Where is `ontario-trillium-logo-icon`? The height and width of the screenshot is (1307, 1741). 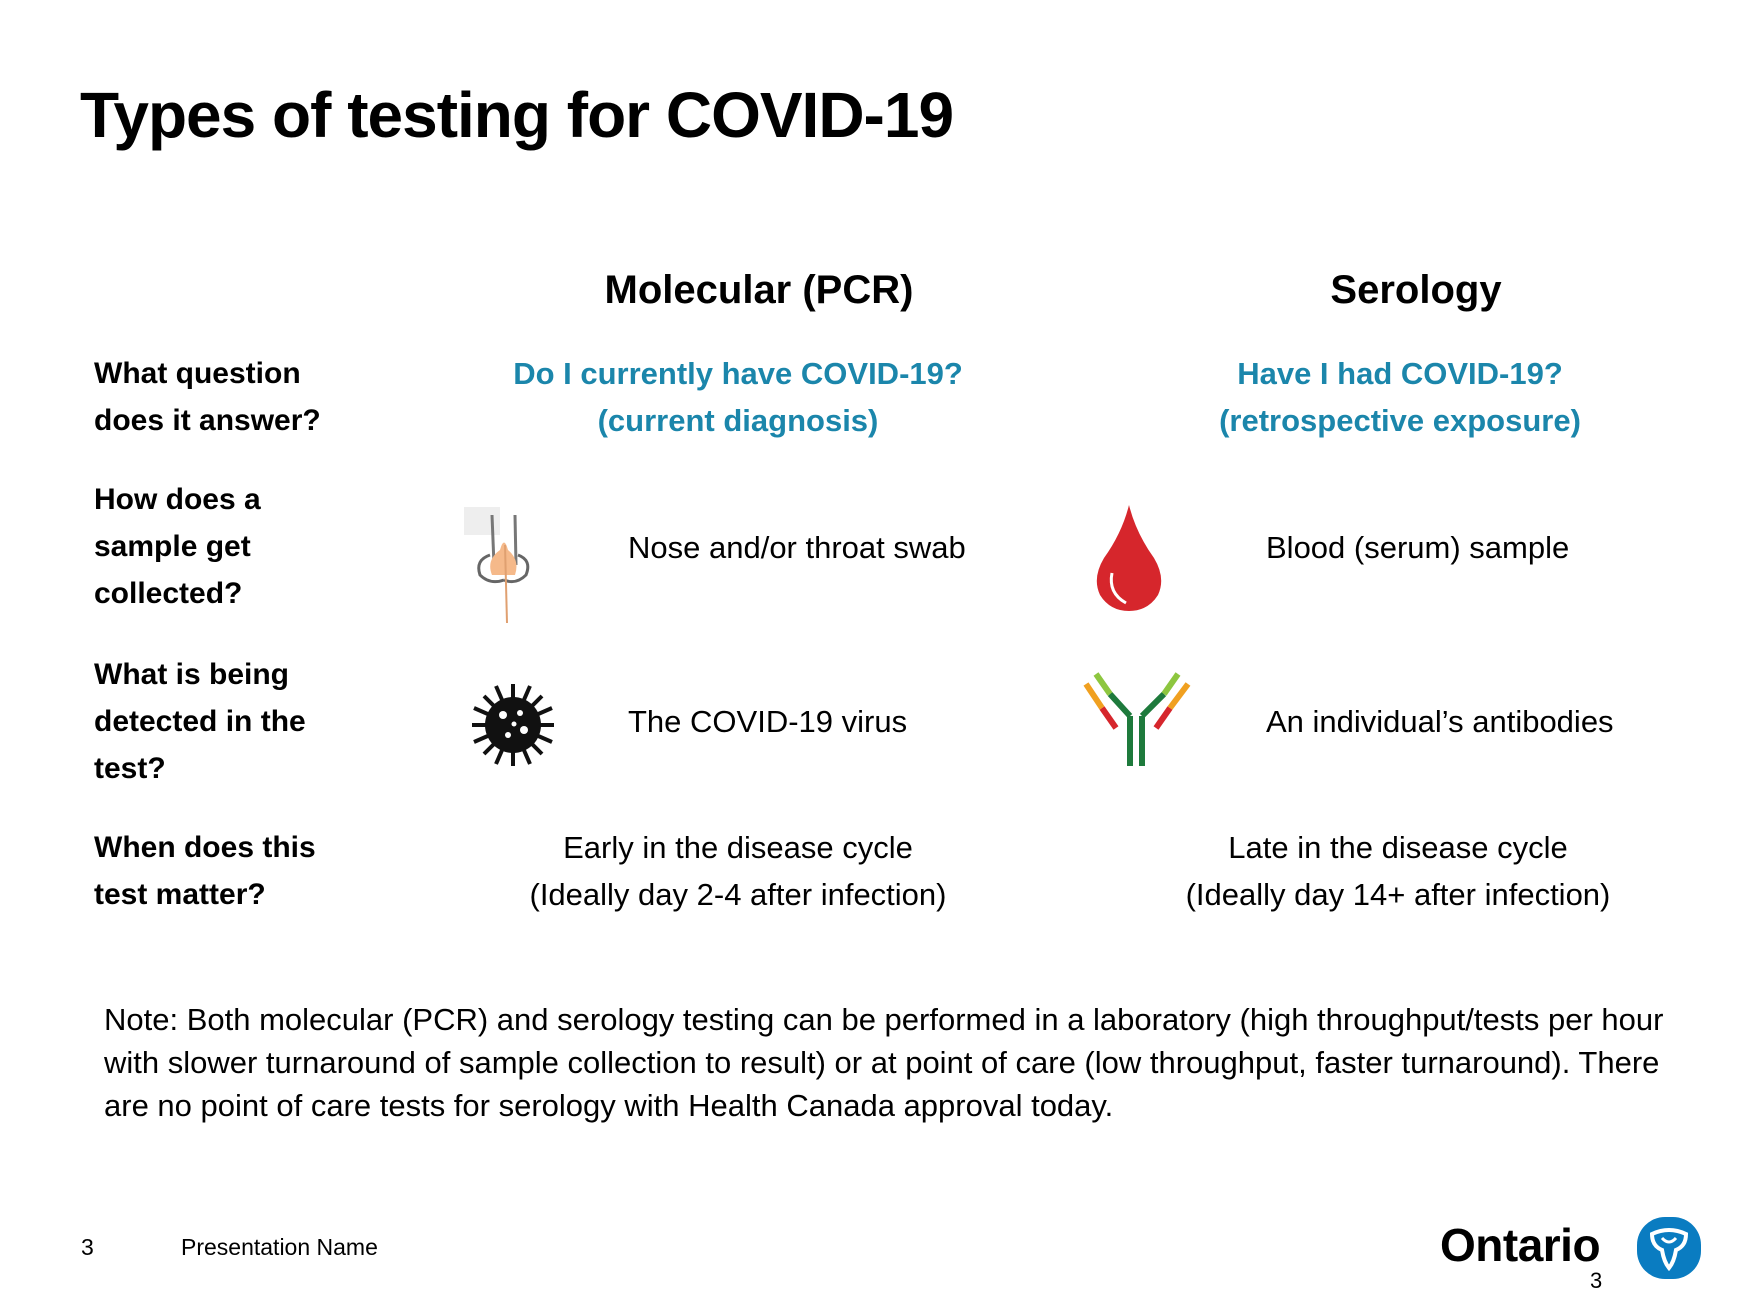
ontario-trillium-logo-icon is located at coordinates (1669, 1248).